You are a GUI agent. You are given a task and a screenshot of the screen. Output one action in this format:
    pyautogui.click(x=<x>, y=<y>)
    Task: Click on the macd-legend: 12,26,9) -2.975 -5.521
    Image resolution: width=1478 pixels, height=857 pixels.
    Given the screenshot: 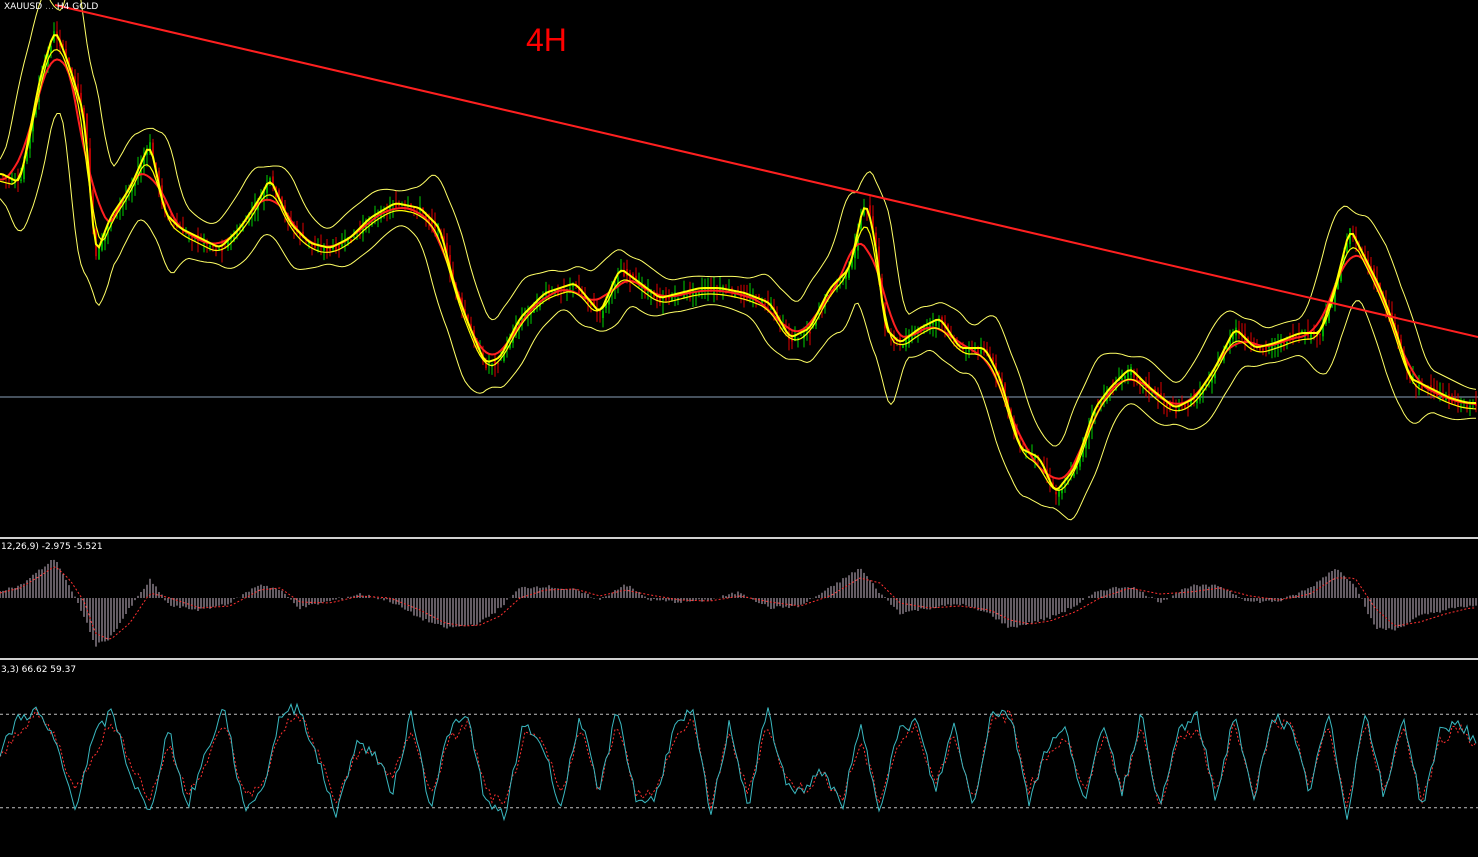 What is the action you would take?
    pyautogui.click(x=52, y=547)
    